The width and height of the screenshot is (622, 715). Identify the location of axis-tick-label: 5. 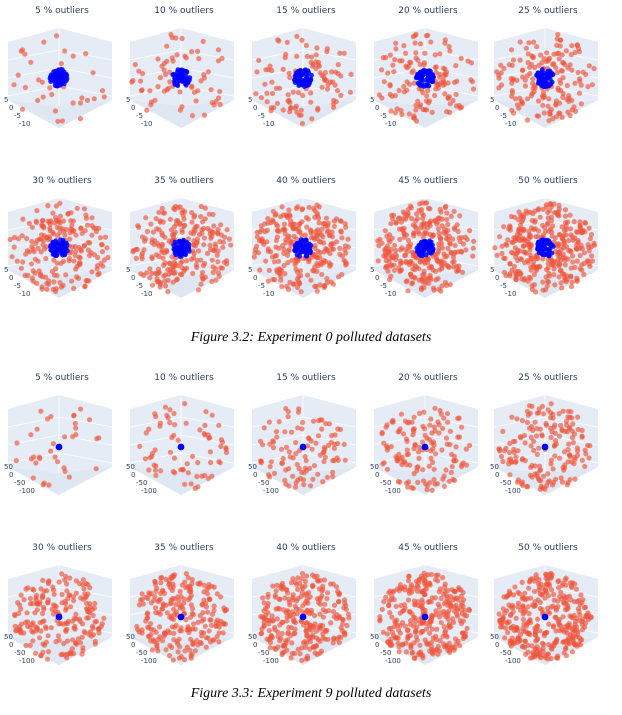
(250, 100).